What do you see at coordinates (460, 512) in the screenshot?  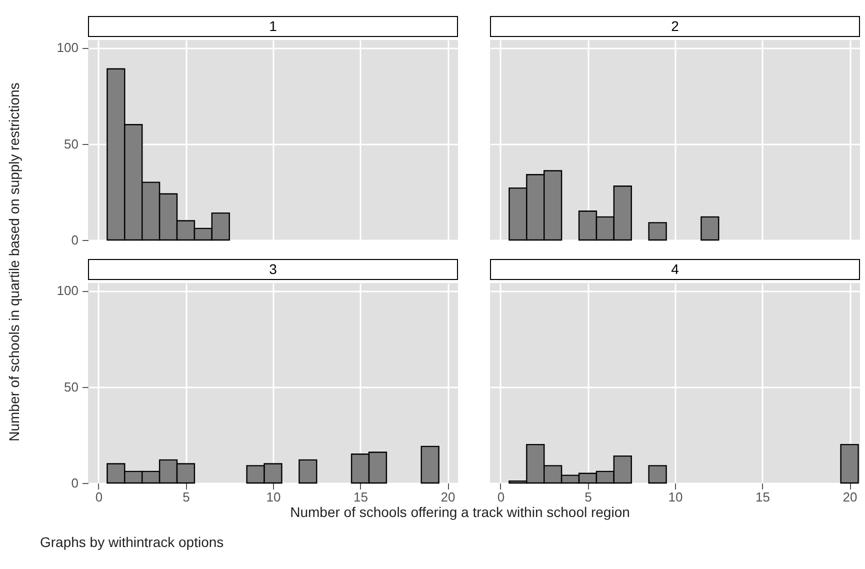 I see `x-axis-title: Number of schools offering a track within school region` at bounding box center [460, 512].